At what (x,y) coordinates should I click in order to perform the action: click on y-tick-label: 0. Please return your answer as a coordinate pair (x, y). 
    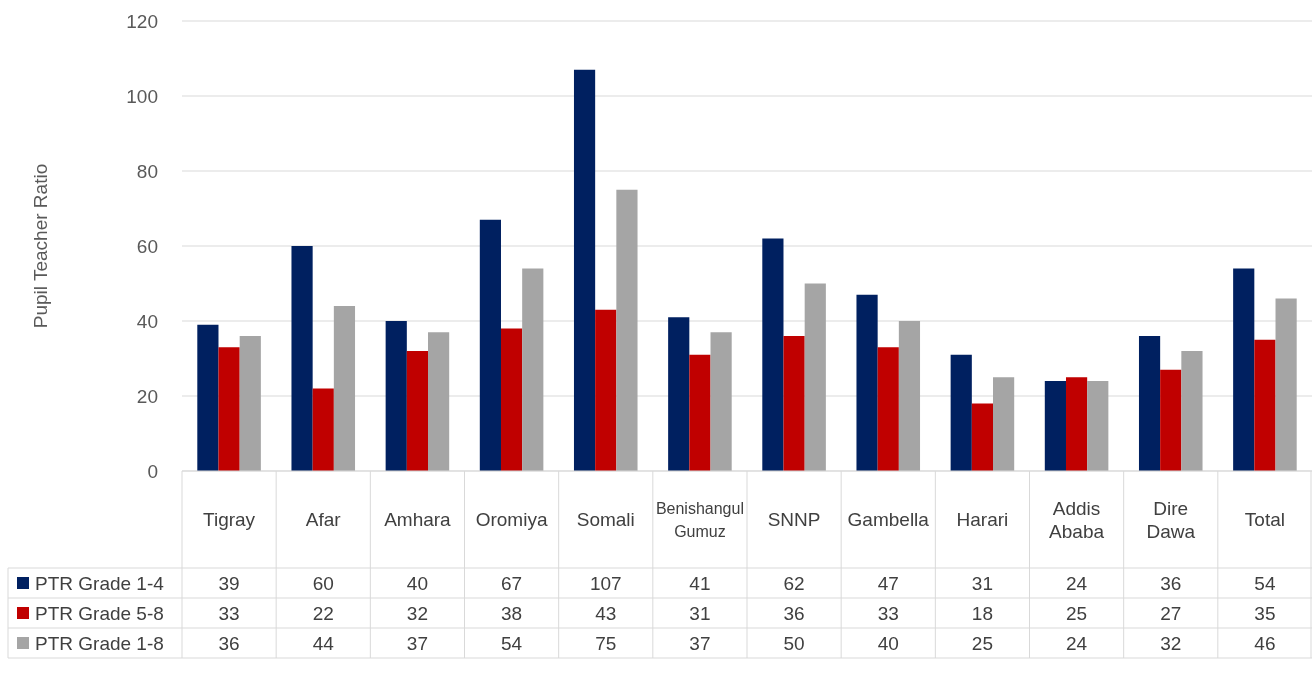
    Looking at the image, I should click on (152, 471).